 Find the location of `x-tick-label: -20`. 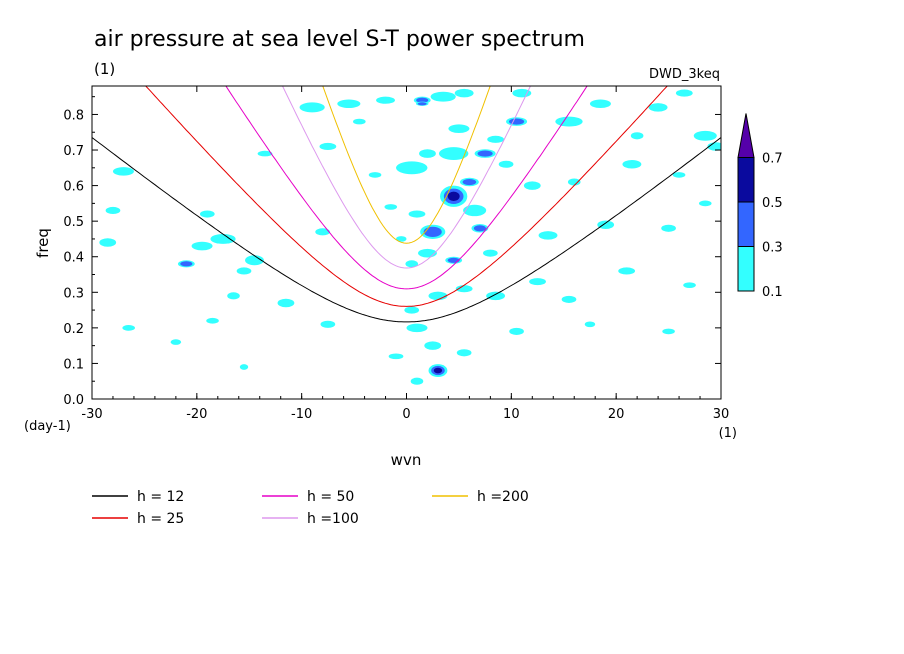

x-tick-label: -20 is located at coordinates (196, 414).